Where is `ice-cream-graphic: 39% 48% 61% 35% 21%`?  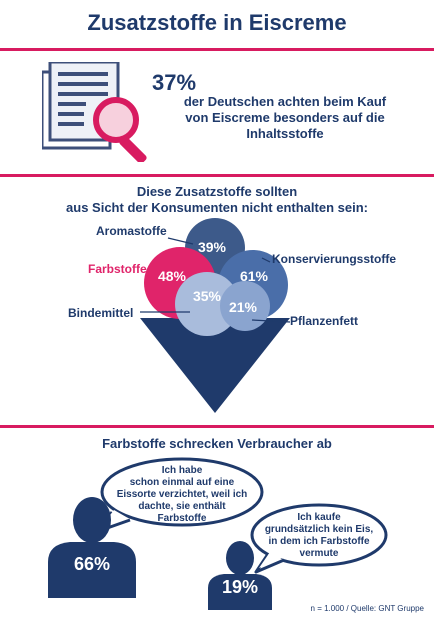
ice-cream-graphic: 39% 48% 61% 35% 21% is located at coordinates (215, 315).